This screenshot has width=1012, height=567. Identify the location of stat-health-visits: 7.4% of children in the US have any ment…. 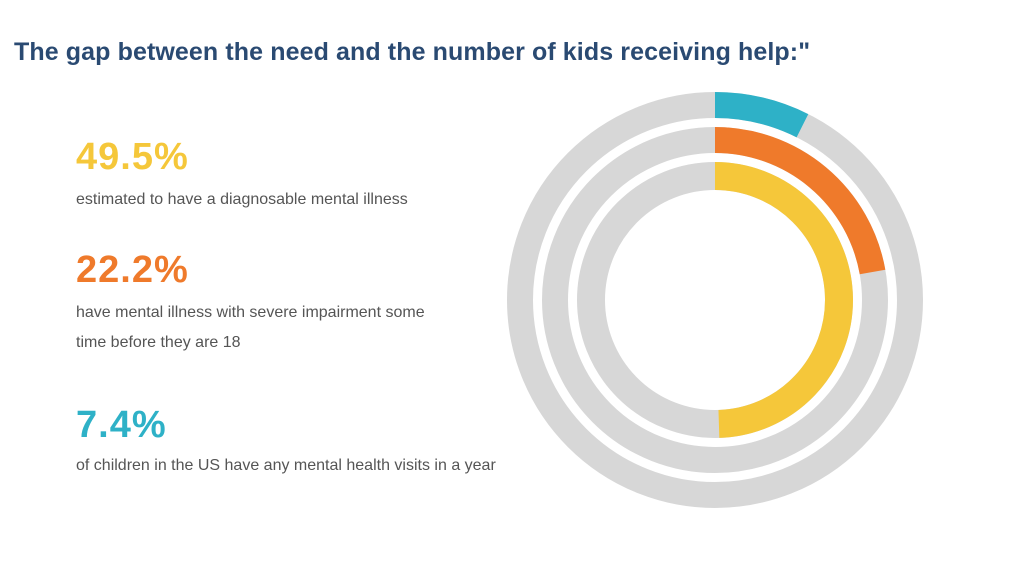
(286, 443).